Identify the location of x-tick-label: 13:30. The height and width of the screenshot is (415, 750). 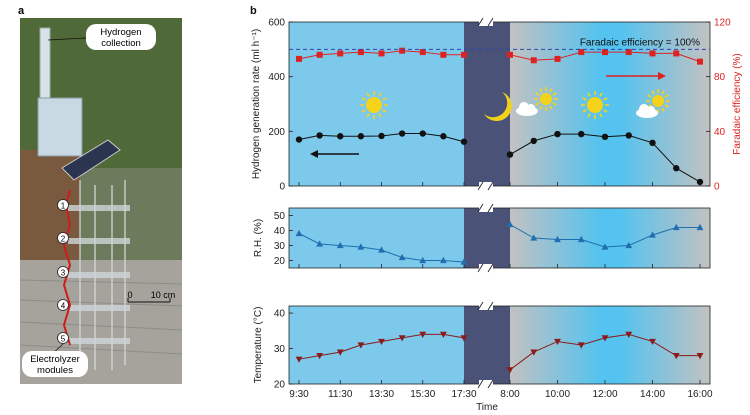
(381, 394).